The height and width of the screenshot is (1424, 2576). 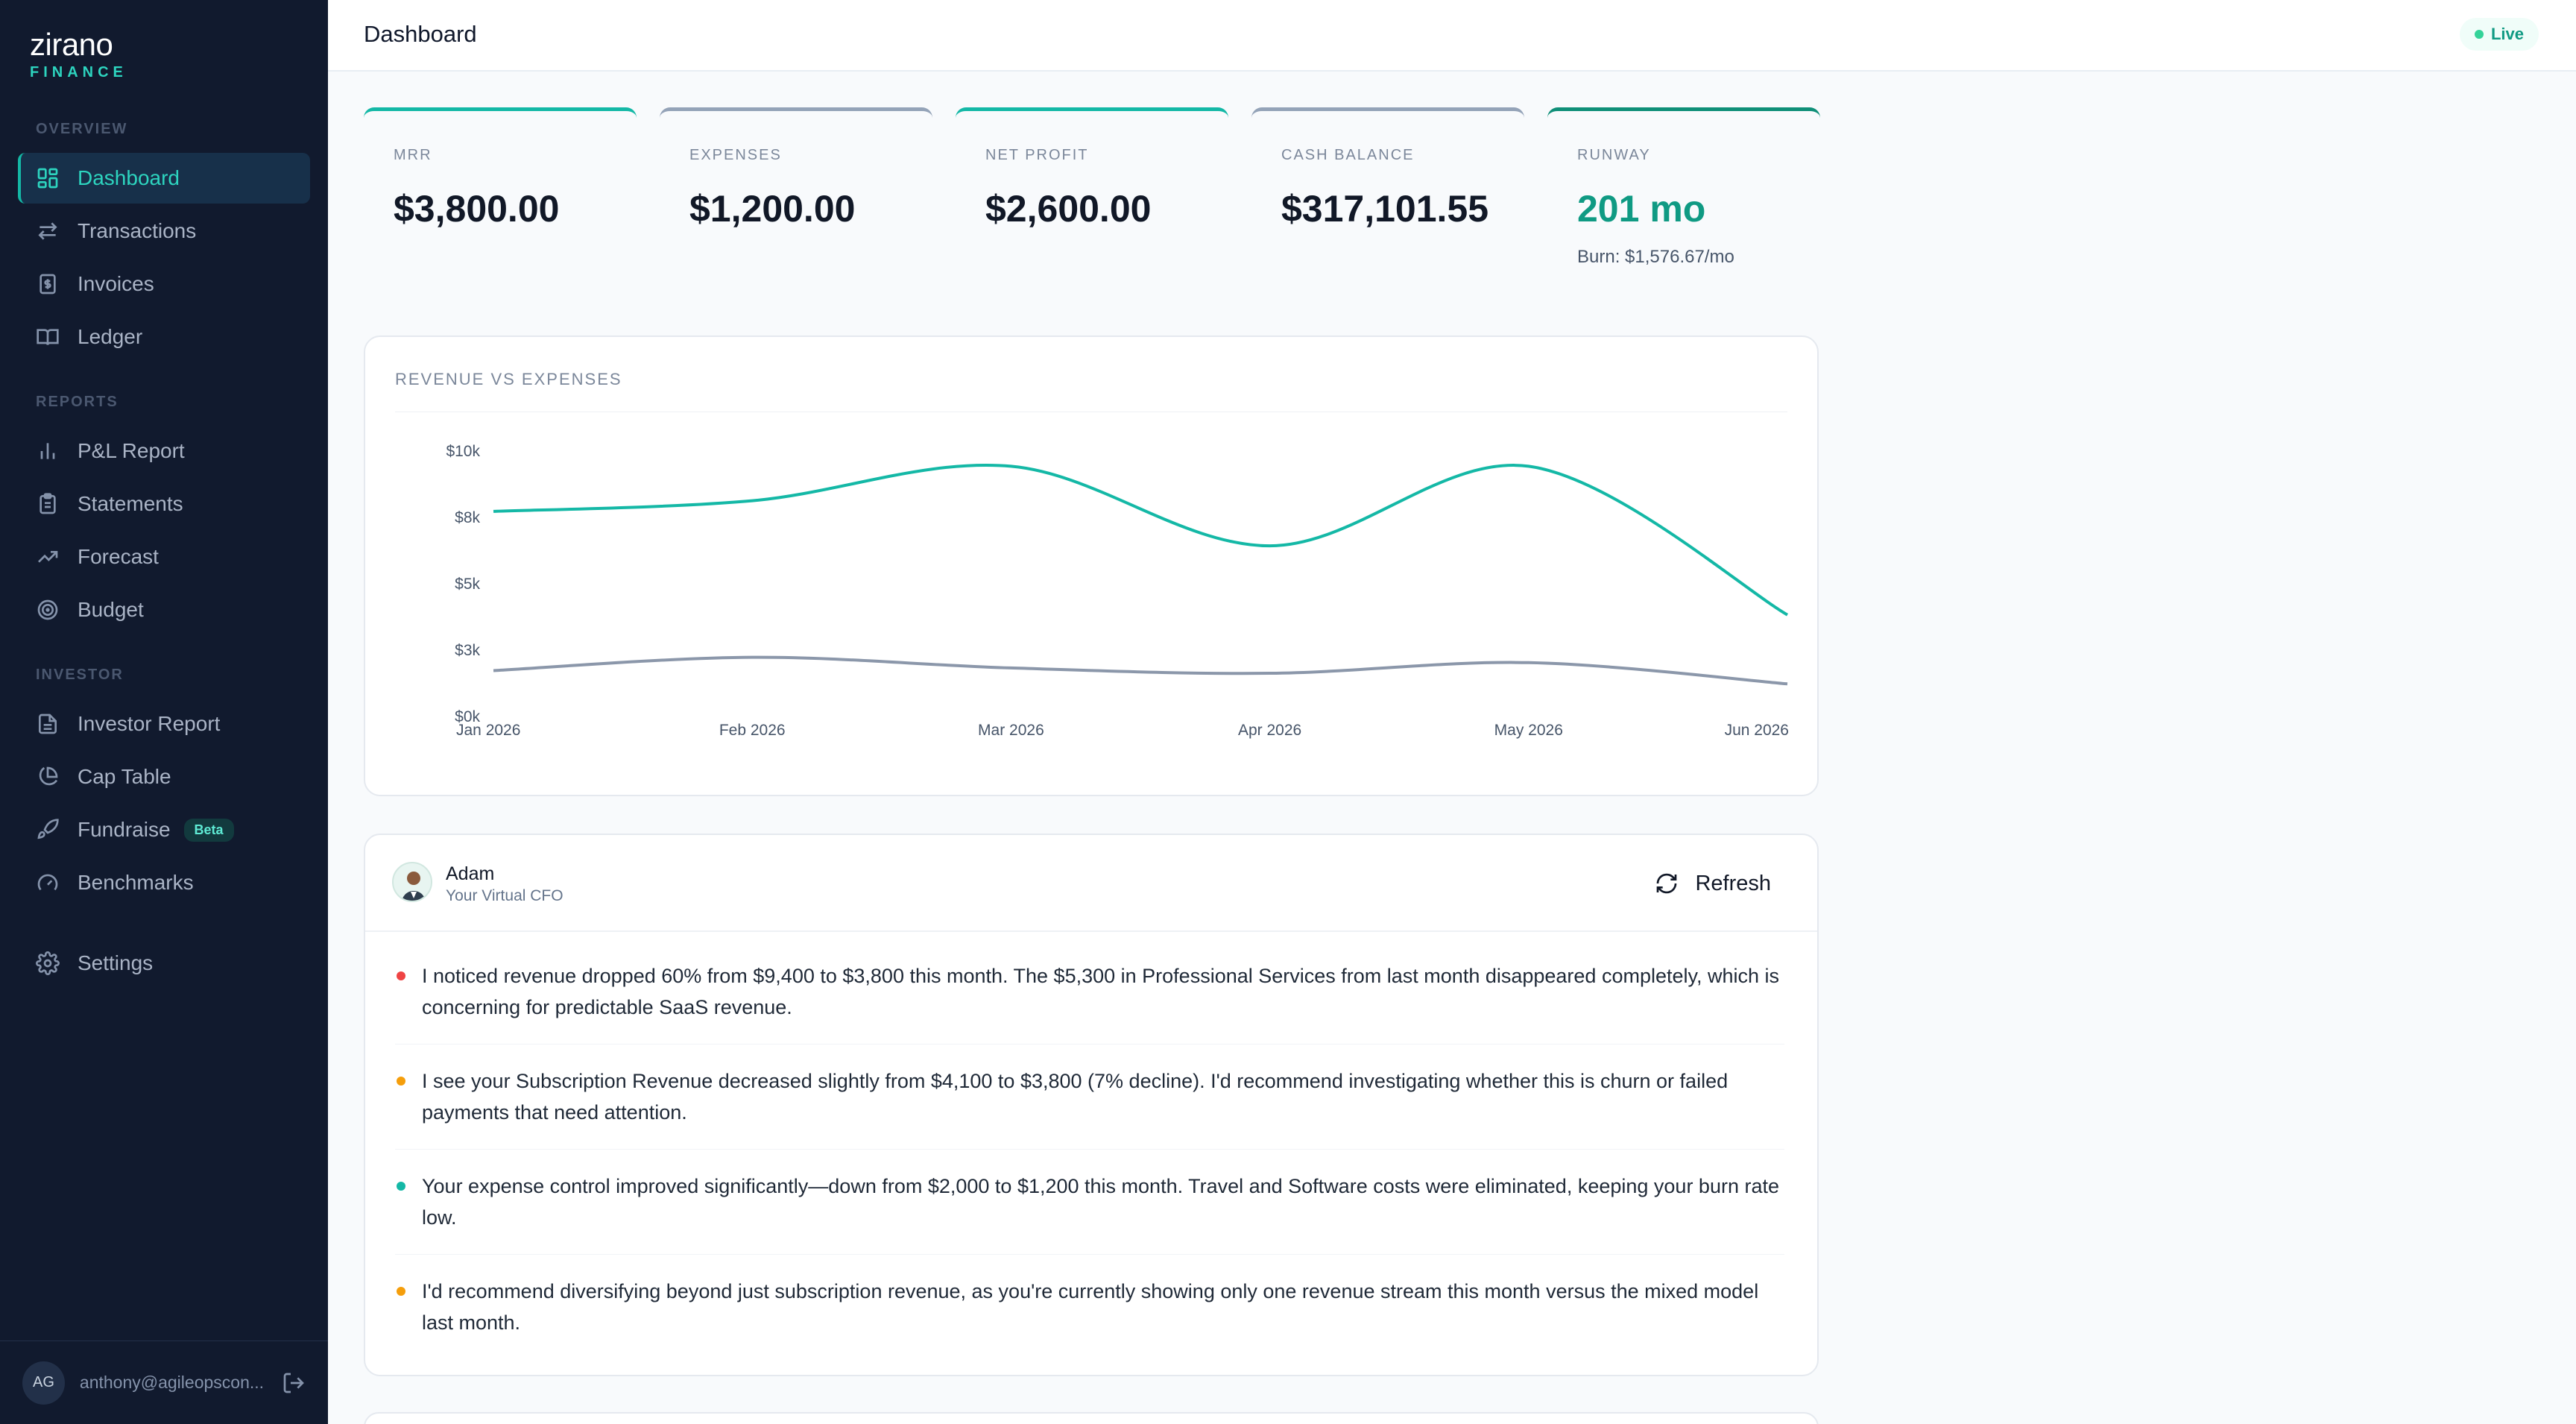 I want to click on kpi-card-runway: RUNWAY 201 mo Burn: $1,576.67/mo, so click(x=1683, y=193).